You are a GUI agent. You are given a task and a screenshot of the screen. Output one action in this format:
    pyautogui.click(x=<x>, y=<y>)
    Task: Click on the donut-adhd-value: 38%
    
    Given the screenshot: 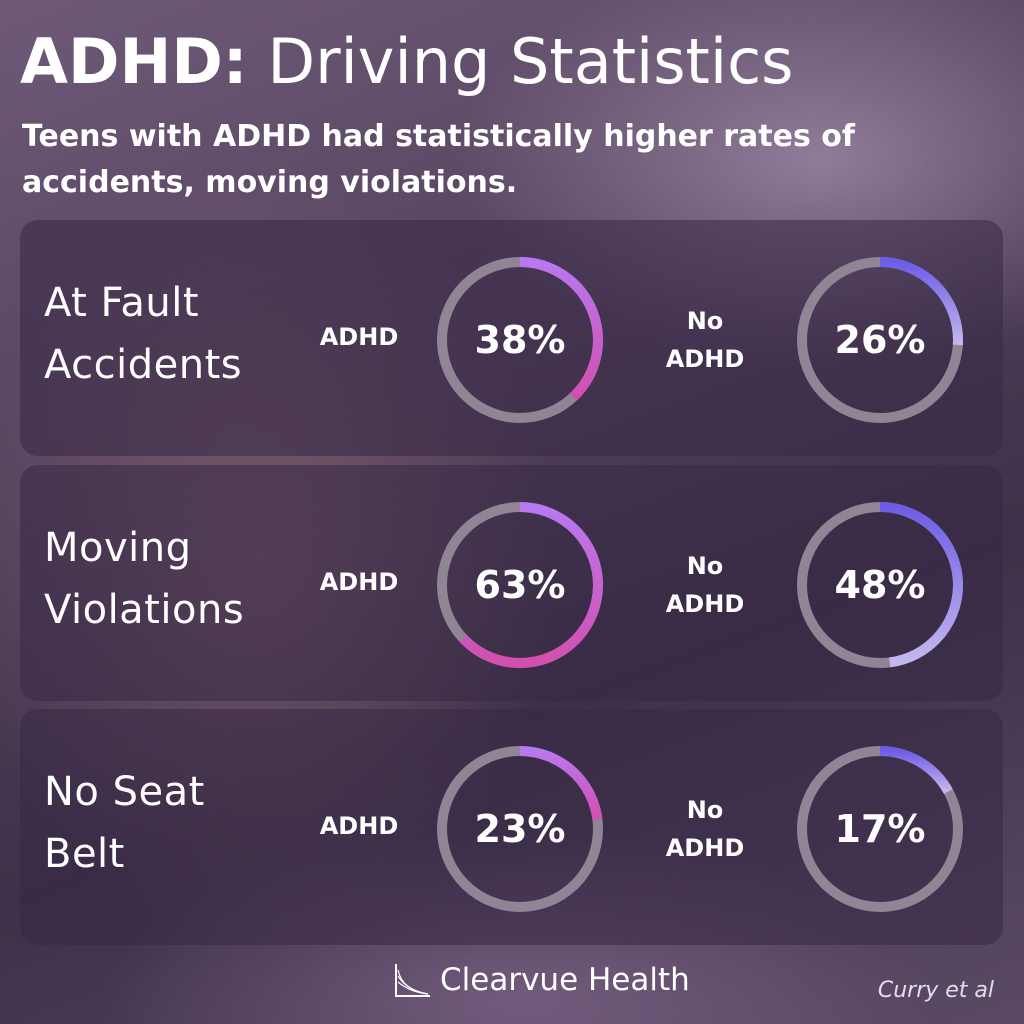 What is the action you would take?
    pyautogui.click(x=520, y=340)
    